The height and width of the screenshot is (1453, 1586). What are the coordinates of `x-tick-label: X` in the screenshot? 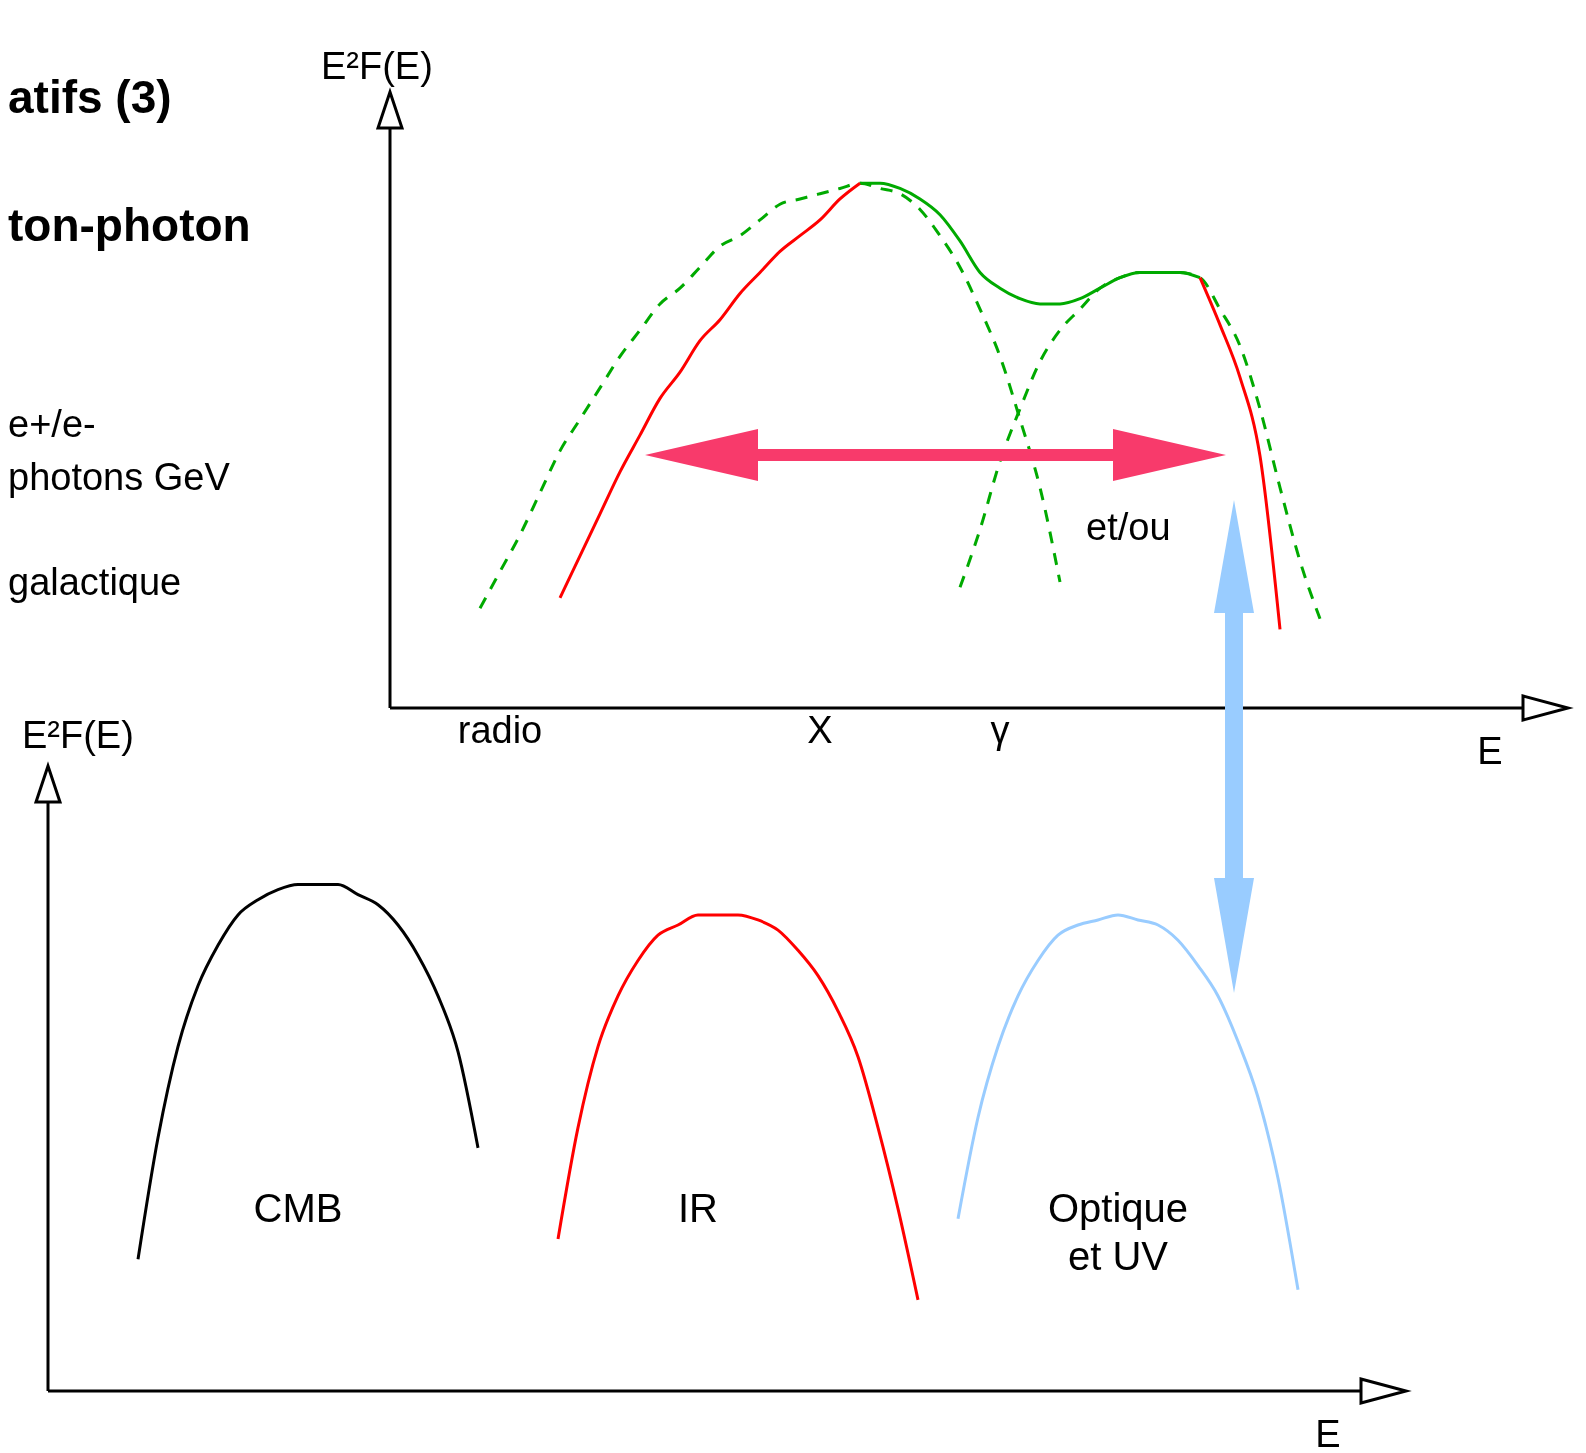 It's located at (820, 729).